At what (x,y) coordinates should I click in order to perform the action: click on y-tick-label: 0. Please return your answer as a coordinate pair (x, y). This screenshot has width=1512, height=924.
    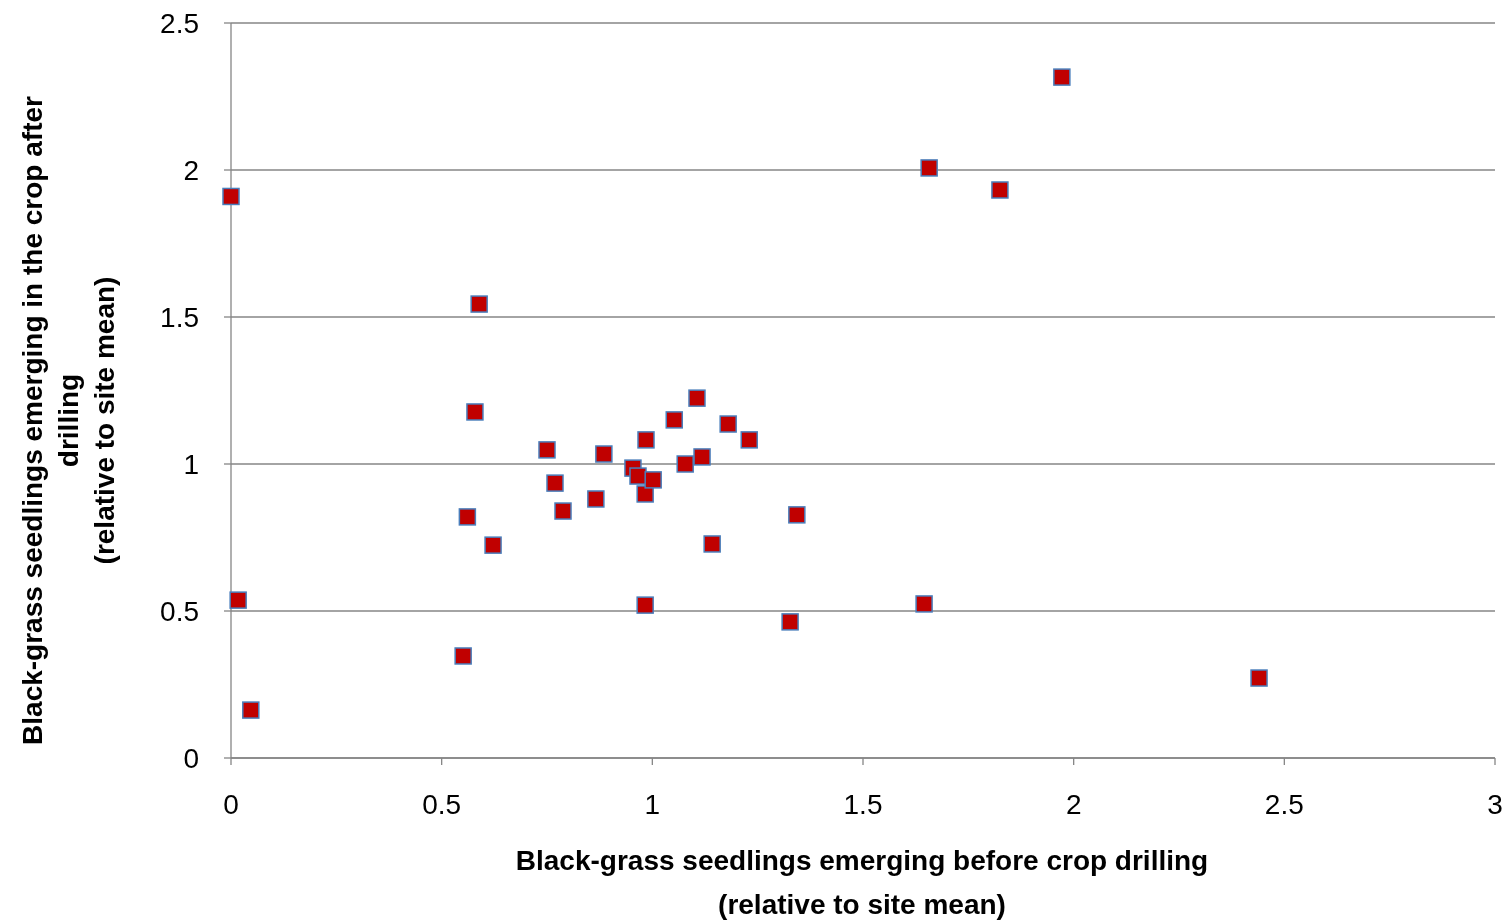
    Looking at the image, I should click on (191, 758).